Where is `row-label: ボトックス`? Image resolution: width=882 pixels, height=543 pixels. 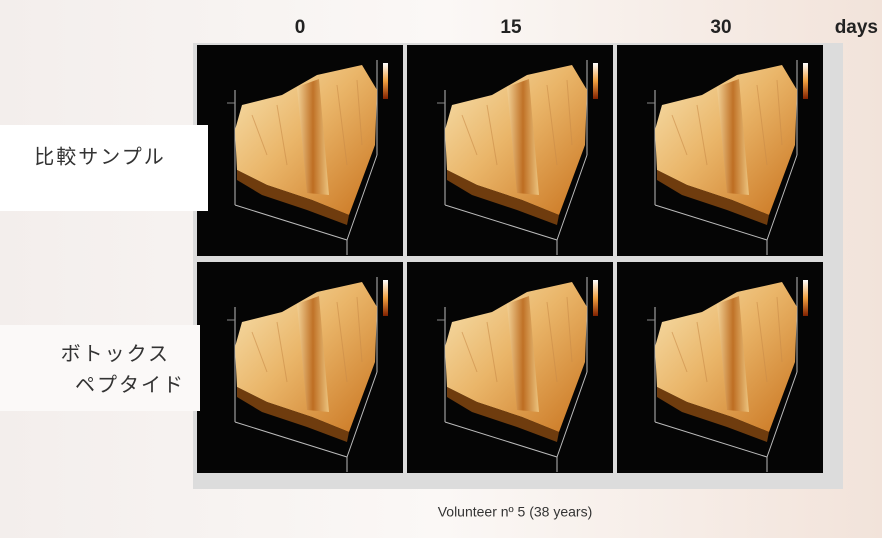 row-label: ボトックス is located at coordinates (115, 354).